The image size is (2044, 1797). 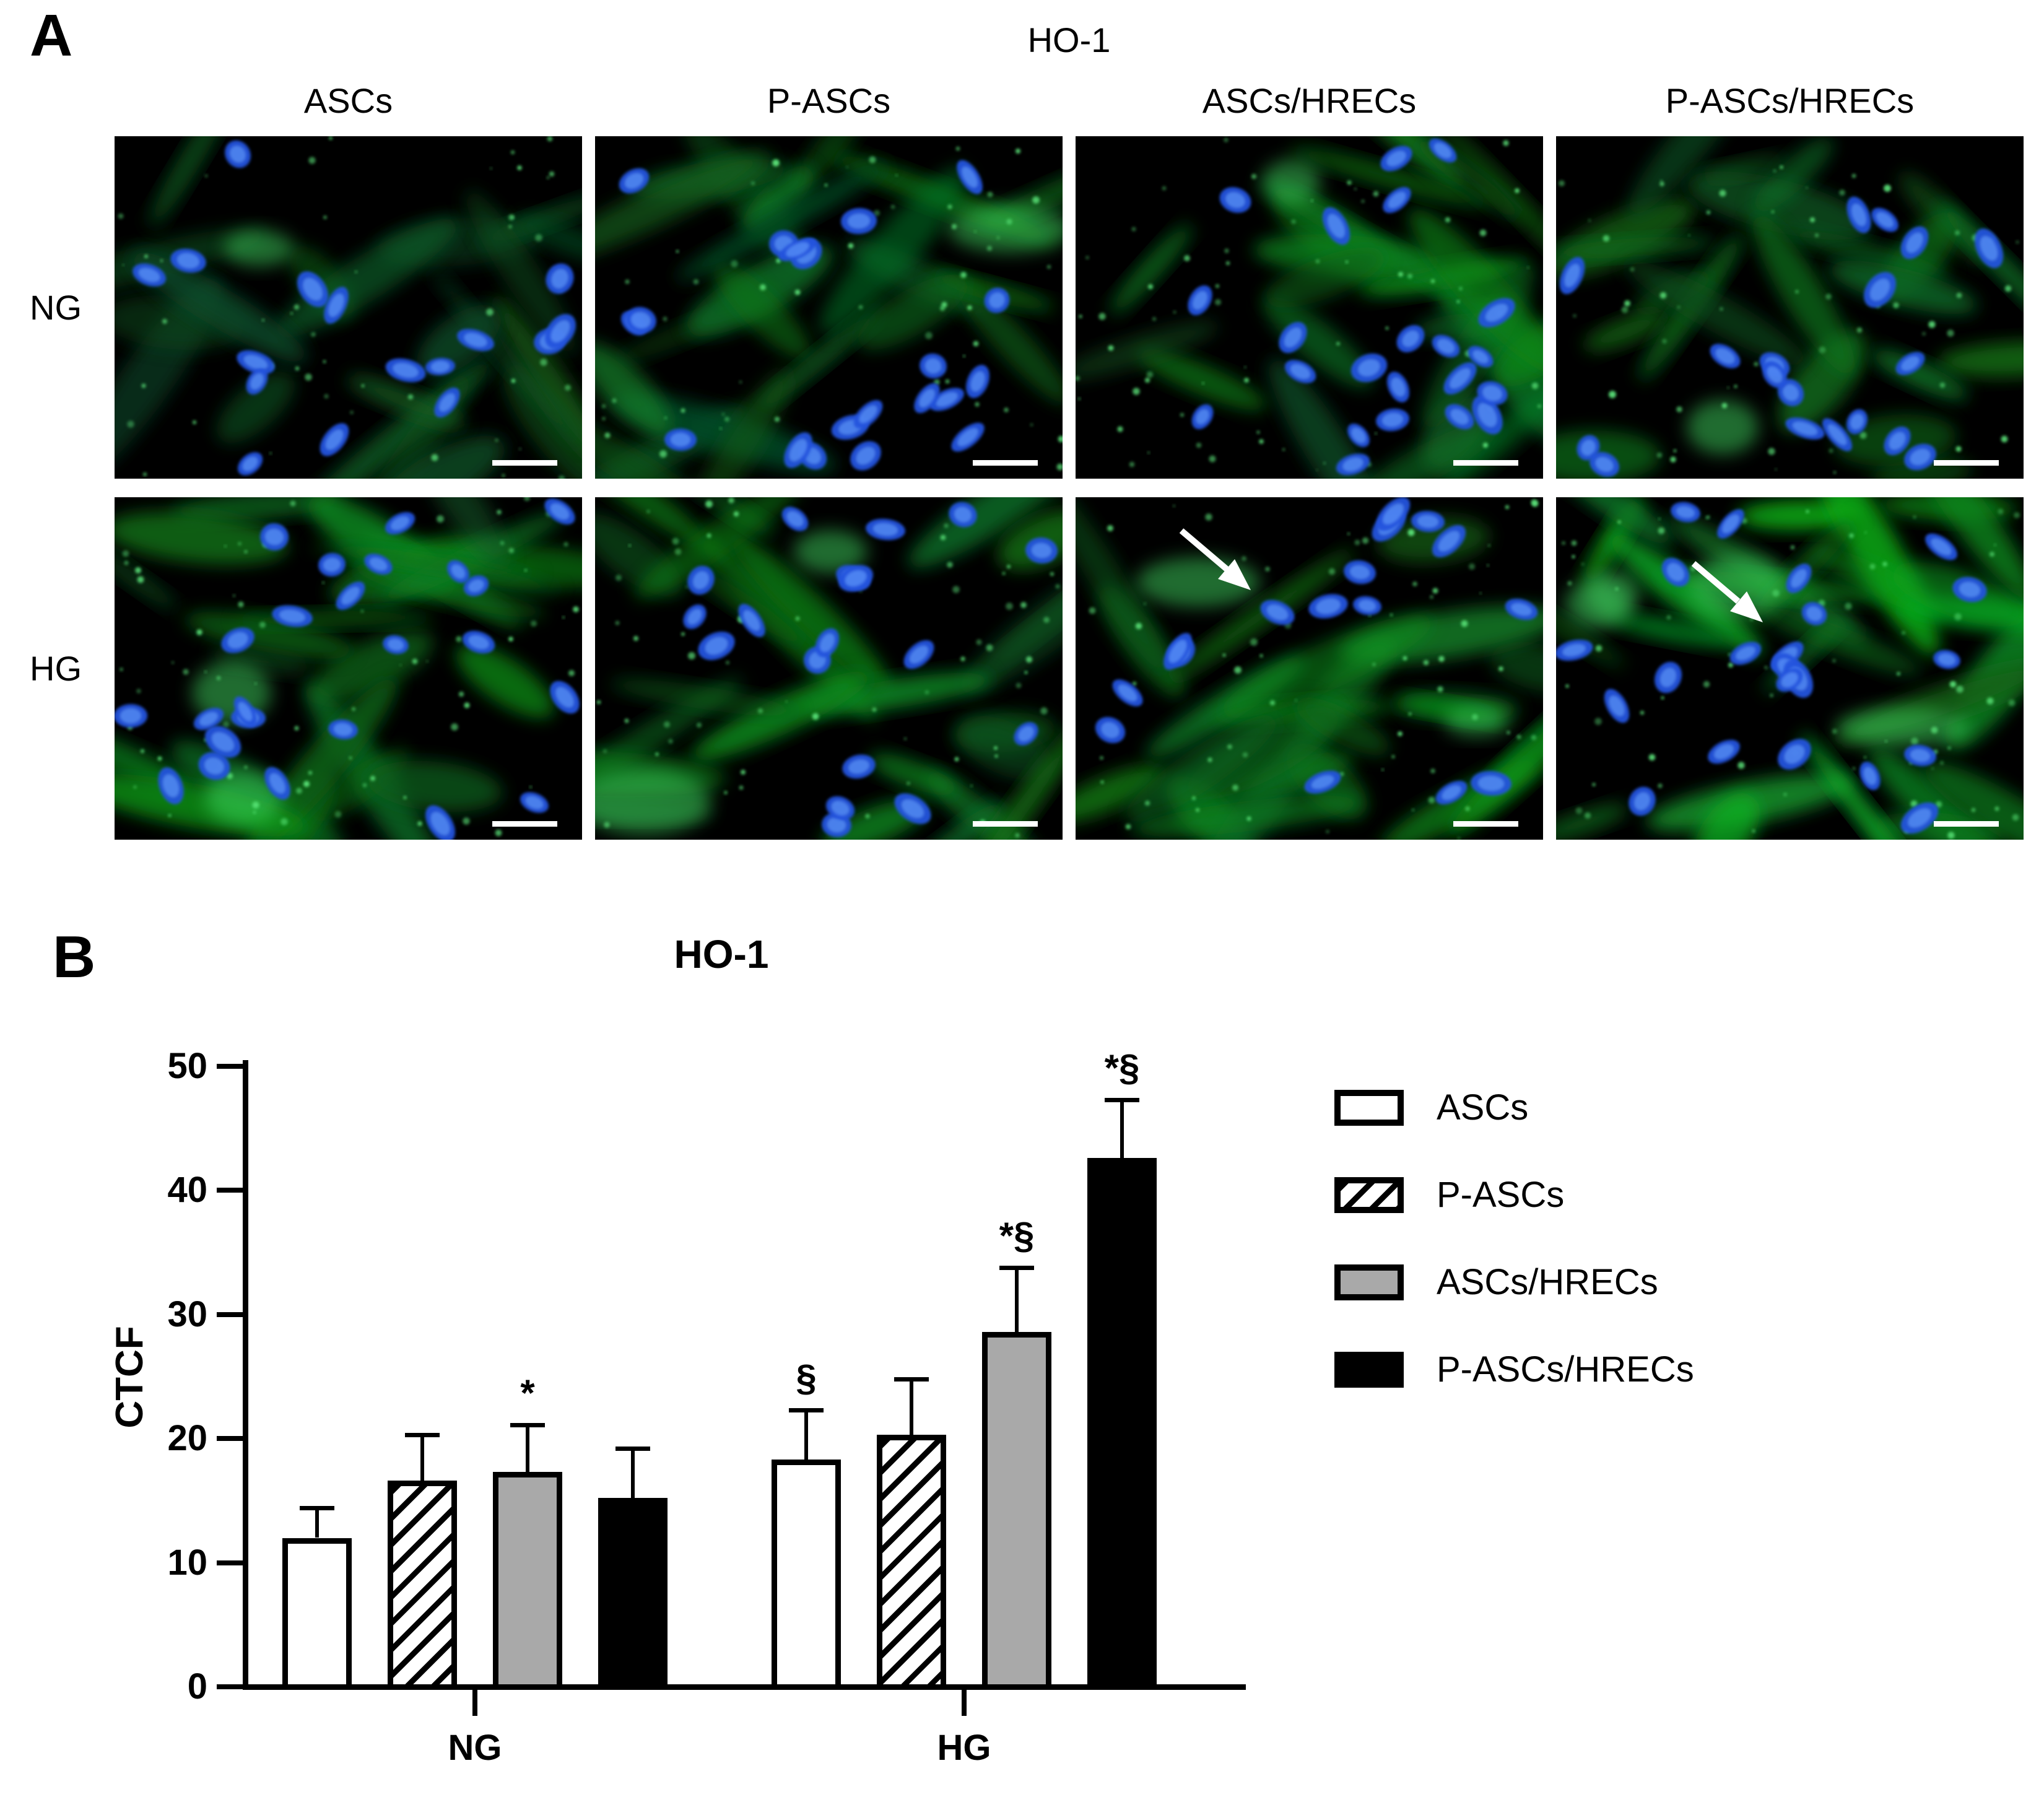 What do you see at coordinates (829, 101) in the screenshot?
I see `column-header-p-ascs: P-ASCs` at bounding box center [829, 101].